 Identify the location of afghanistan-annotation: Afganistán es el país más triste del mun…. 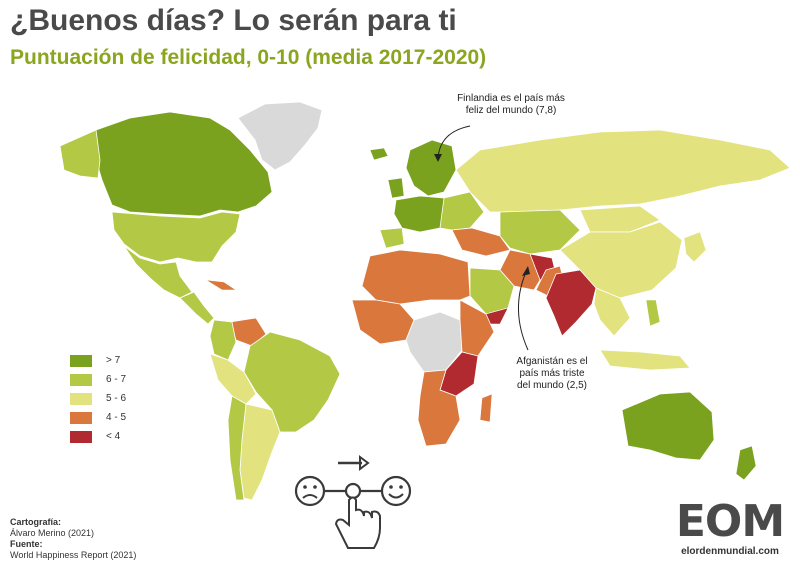
(552, 374).